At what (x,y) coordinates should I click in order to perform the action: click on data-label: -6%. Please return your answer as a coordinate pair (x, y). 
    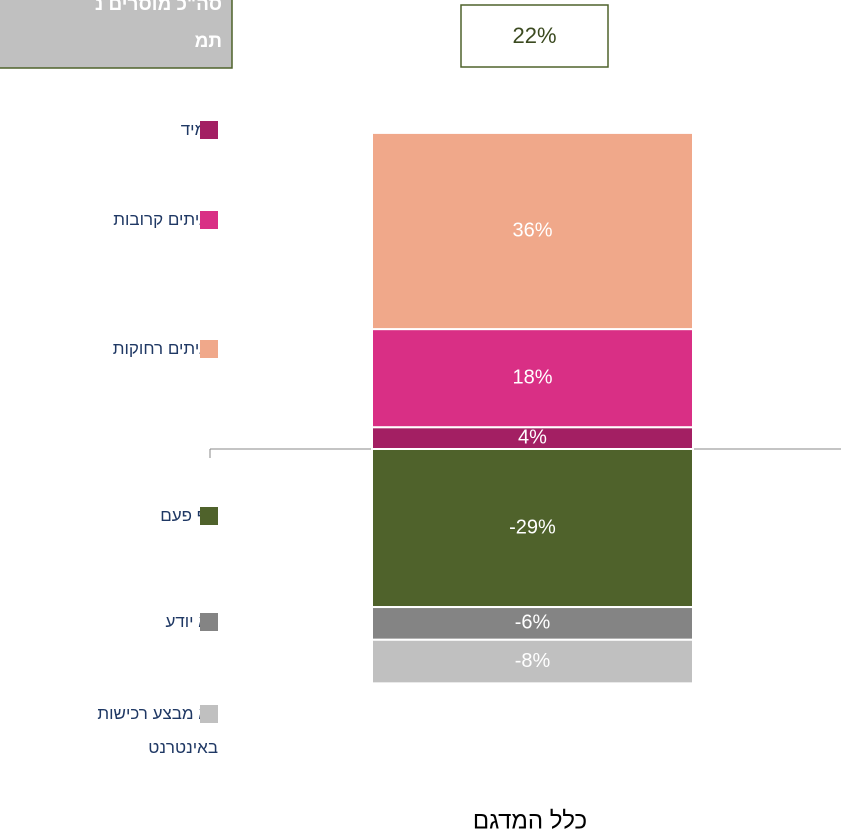
    Looking at the image, I should click on (533, 623).